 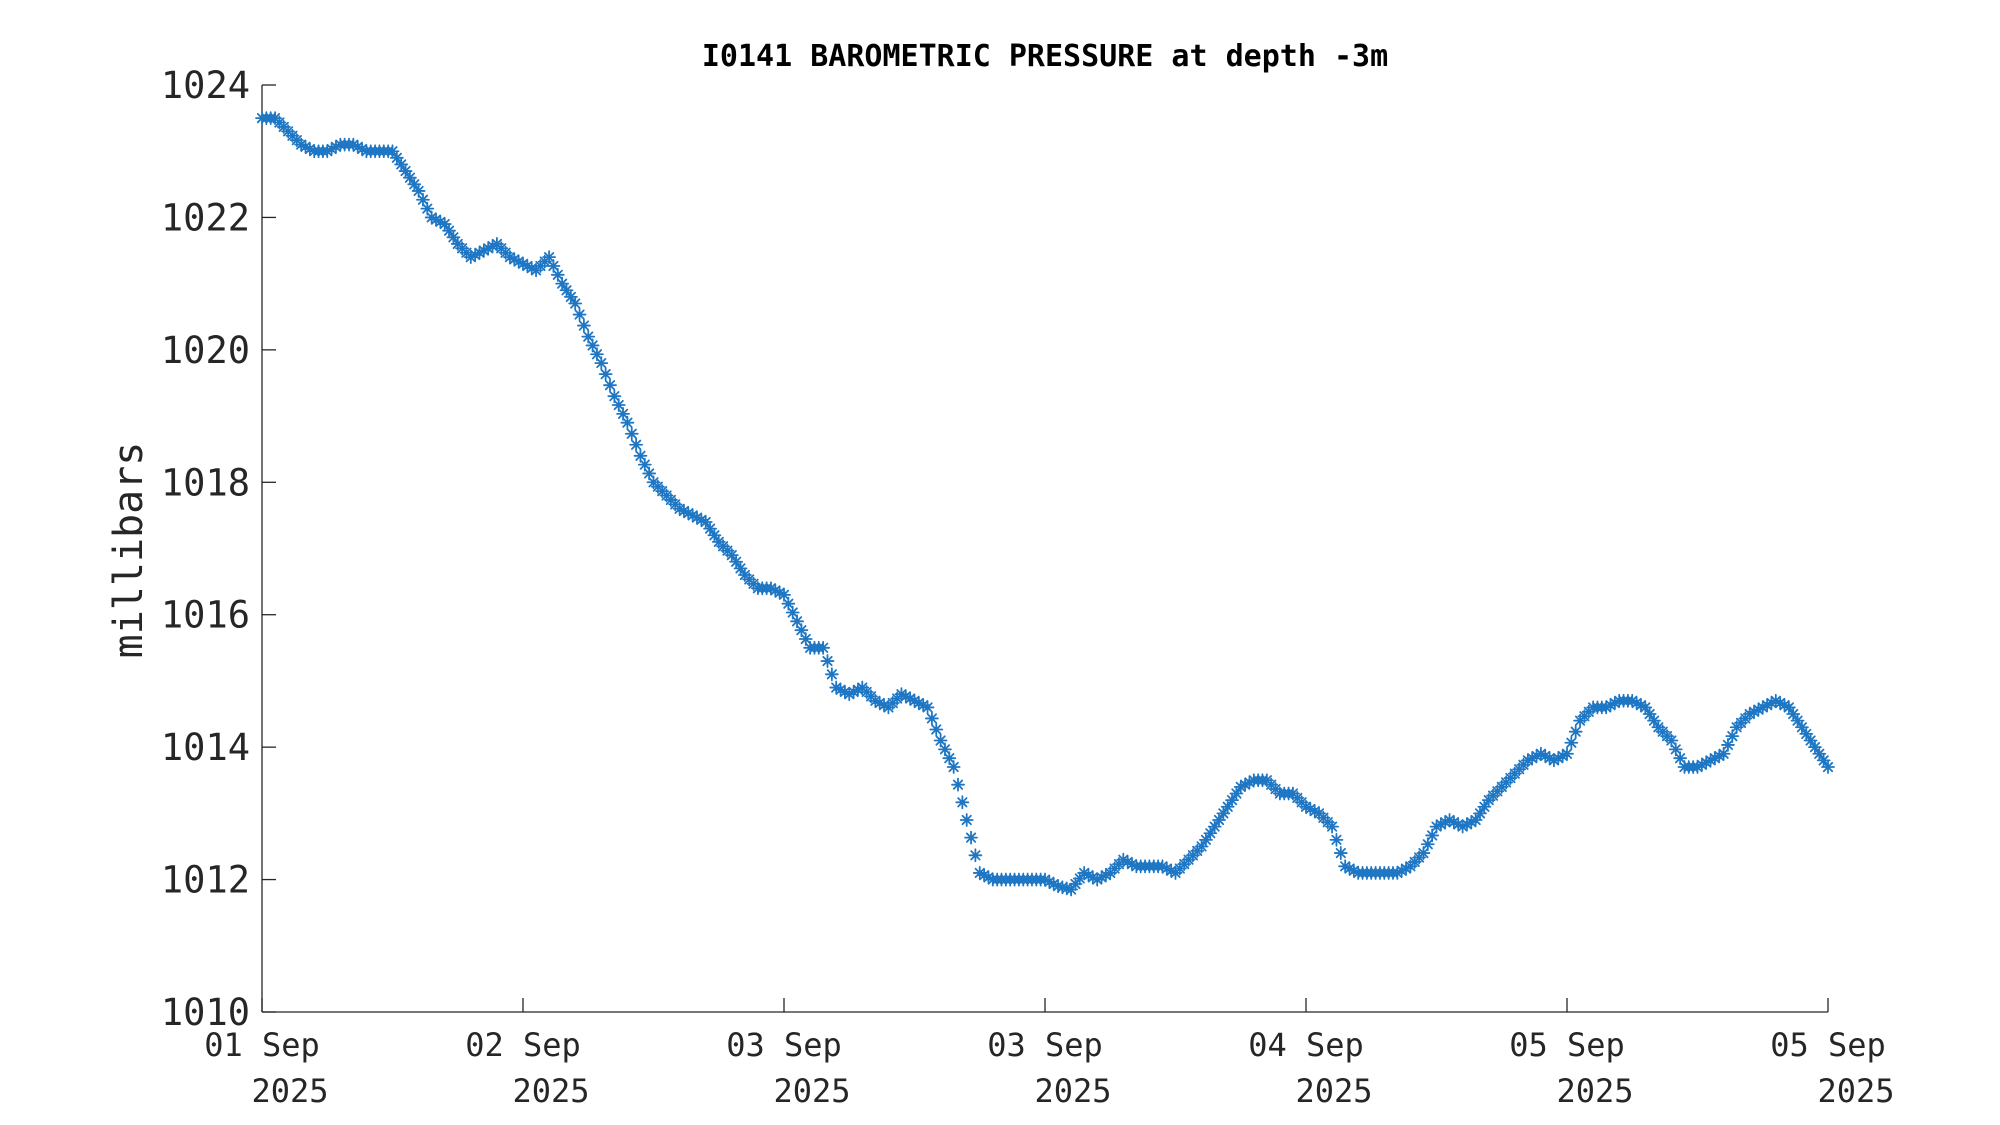 I want to click on x-tick-label-year: 2025, so click(x=289, y=1091).